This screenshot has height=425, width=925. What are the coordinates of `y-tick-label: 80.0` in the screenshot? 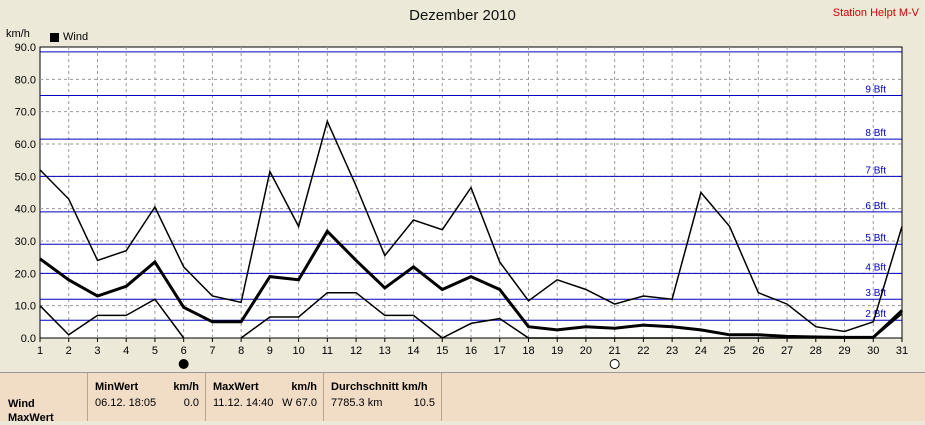 It's located at (25, 80).